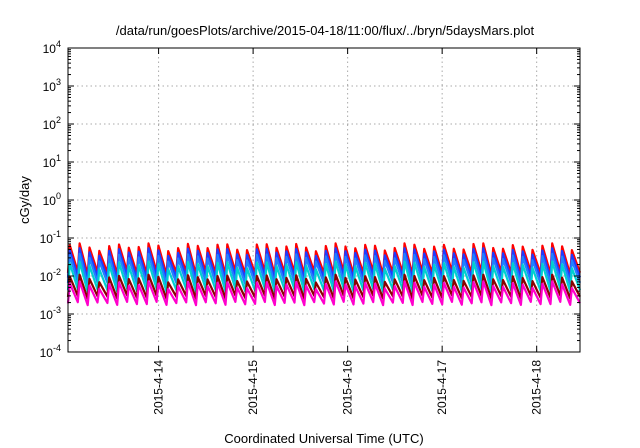  What do you see at coordinates (50, 313) in the screenshot?
I see `y-tick-label: 10⁻³` at bounding box center [50, 313].